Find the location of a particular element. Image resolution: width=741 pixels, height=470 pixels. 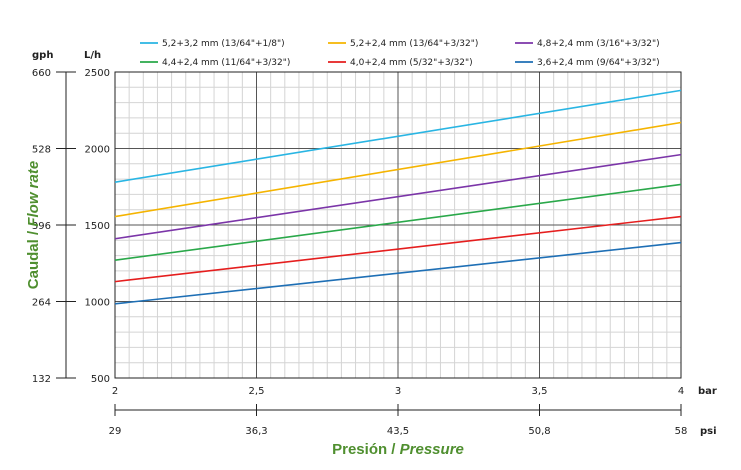

x-tick-psi: 50,8 is located at coordinates (539, 431).